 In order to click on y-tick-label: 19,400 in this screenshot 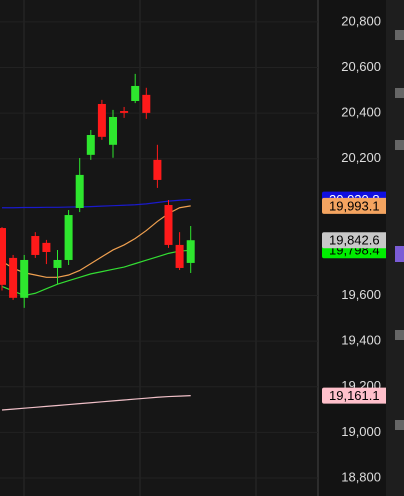, I will do `click(361, 340)`.